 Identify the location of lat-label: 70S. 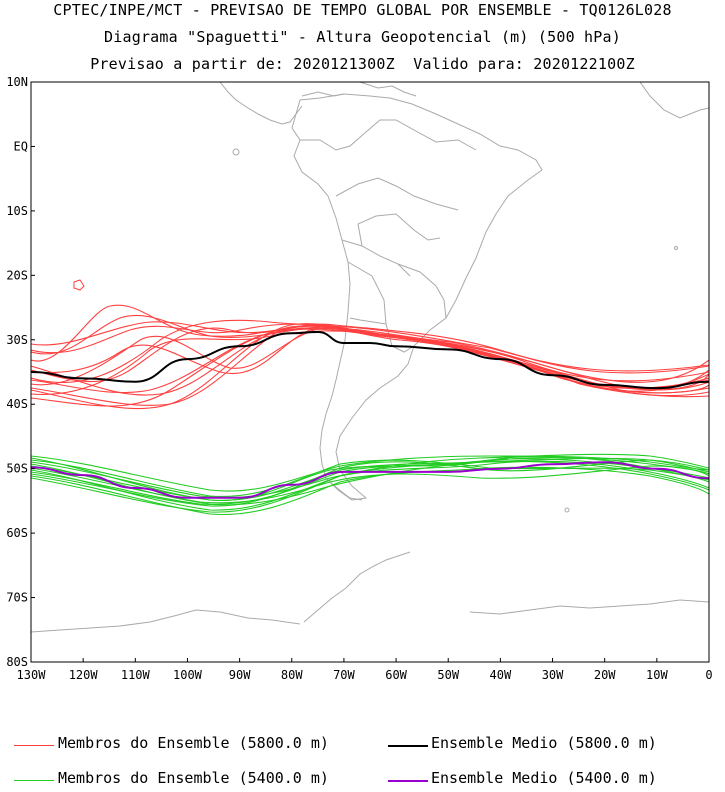
(17, 598).